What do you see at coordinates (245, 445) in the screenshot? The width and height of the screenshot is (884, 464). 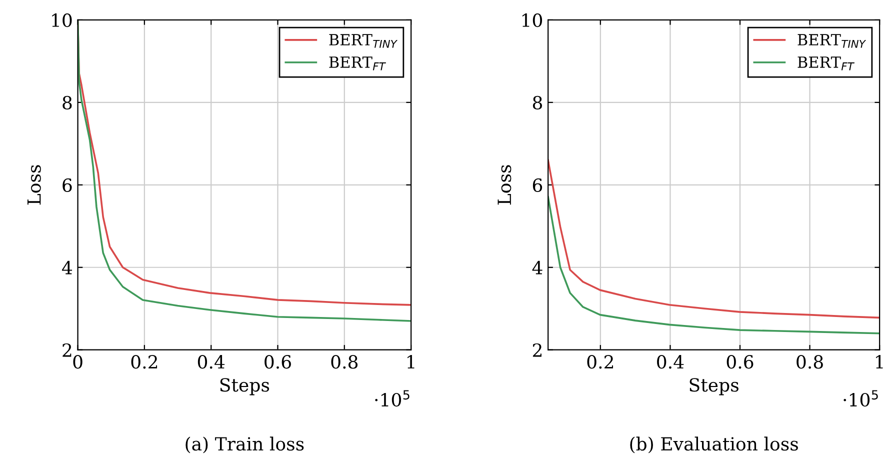 I see `text: (a) Train loss` at bounding box center [245, 445].